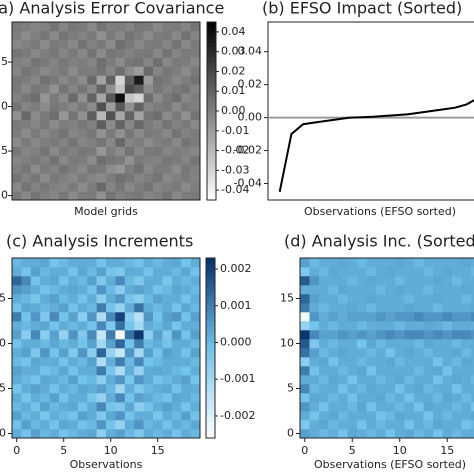  I want to click on panel-title: (c) Analysis Increments, so click(99, 241).